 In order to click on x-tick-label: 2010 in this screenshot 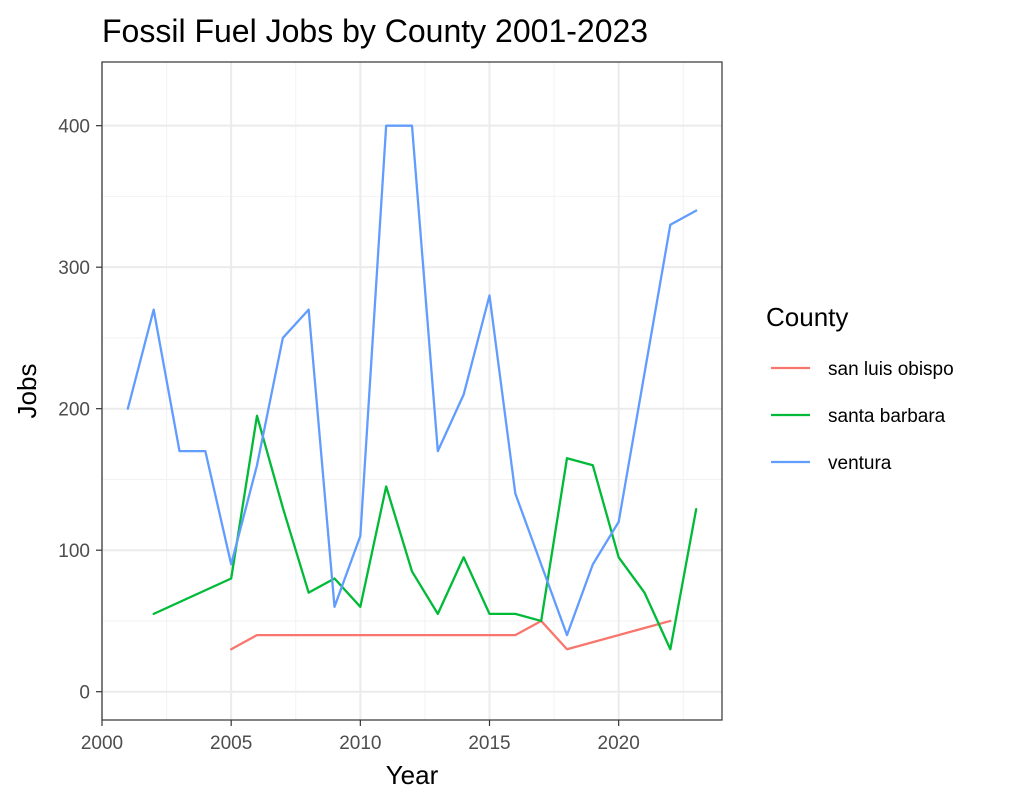, I will do `click(360, 743)`.